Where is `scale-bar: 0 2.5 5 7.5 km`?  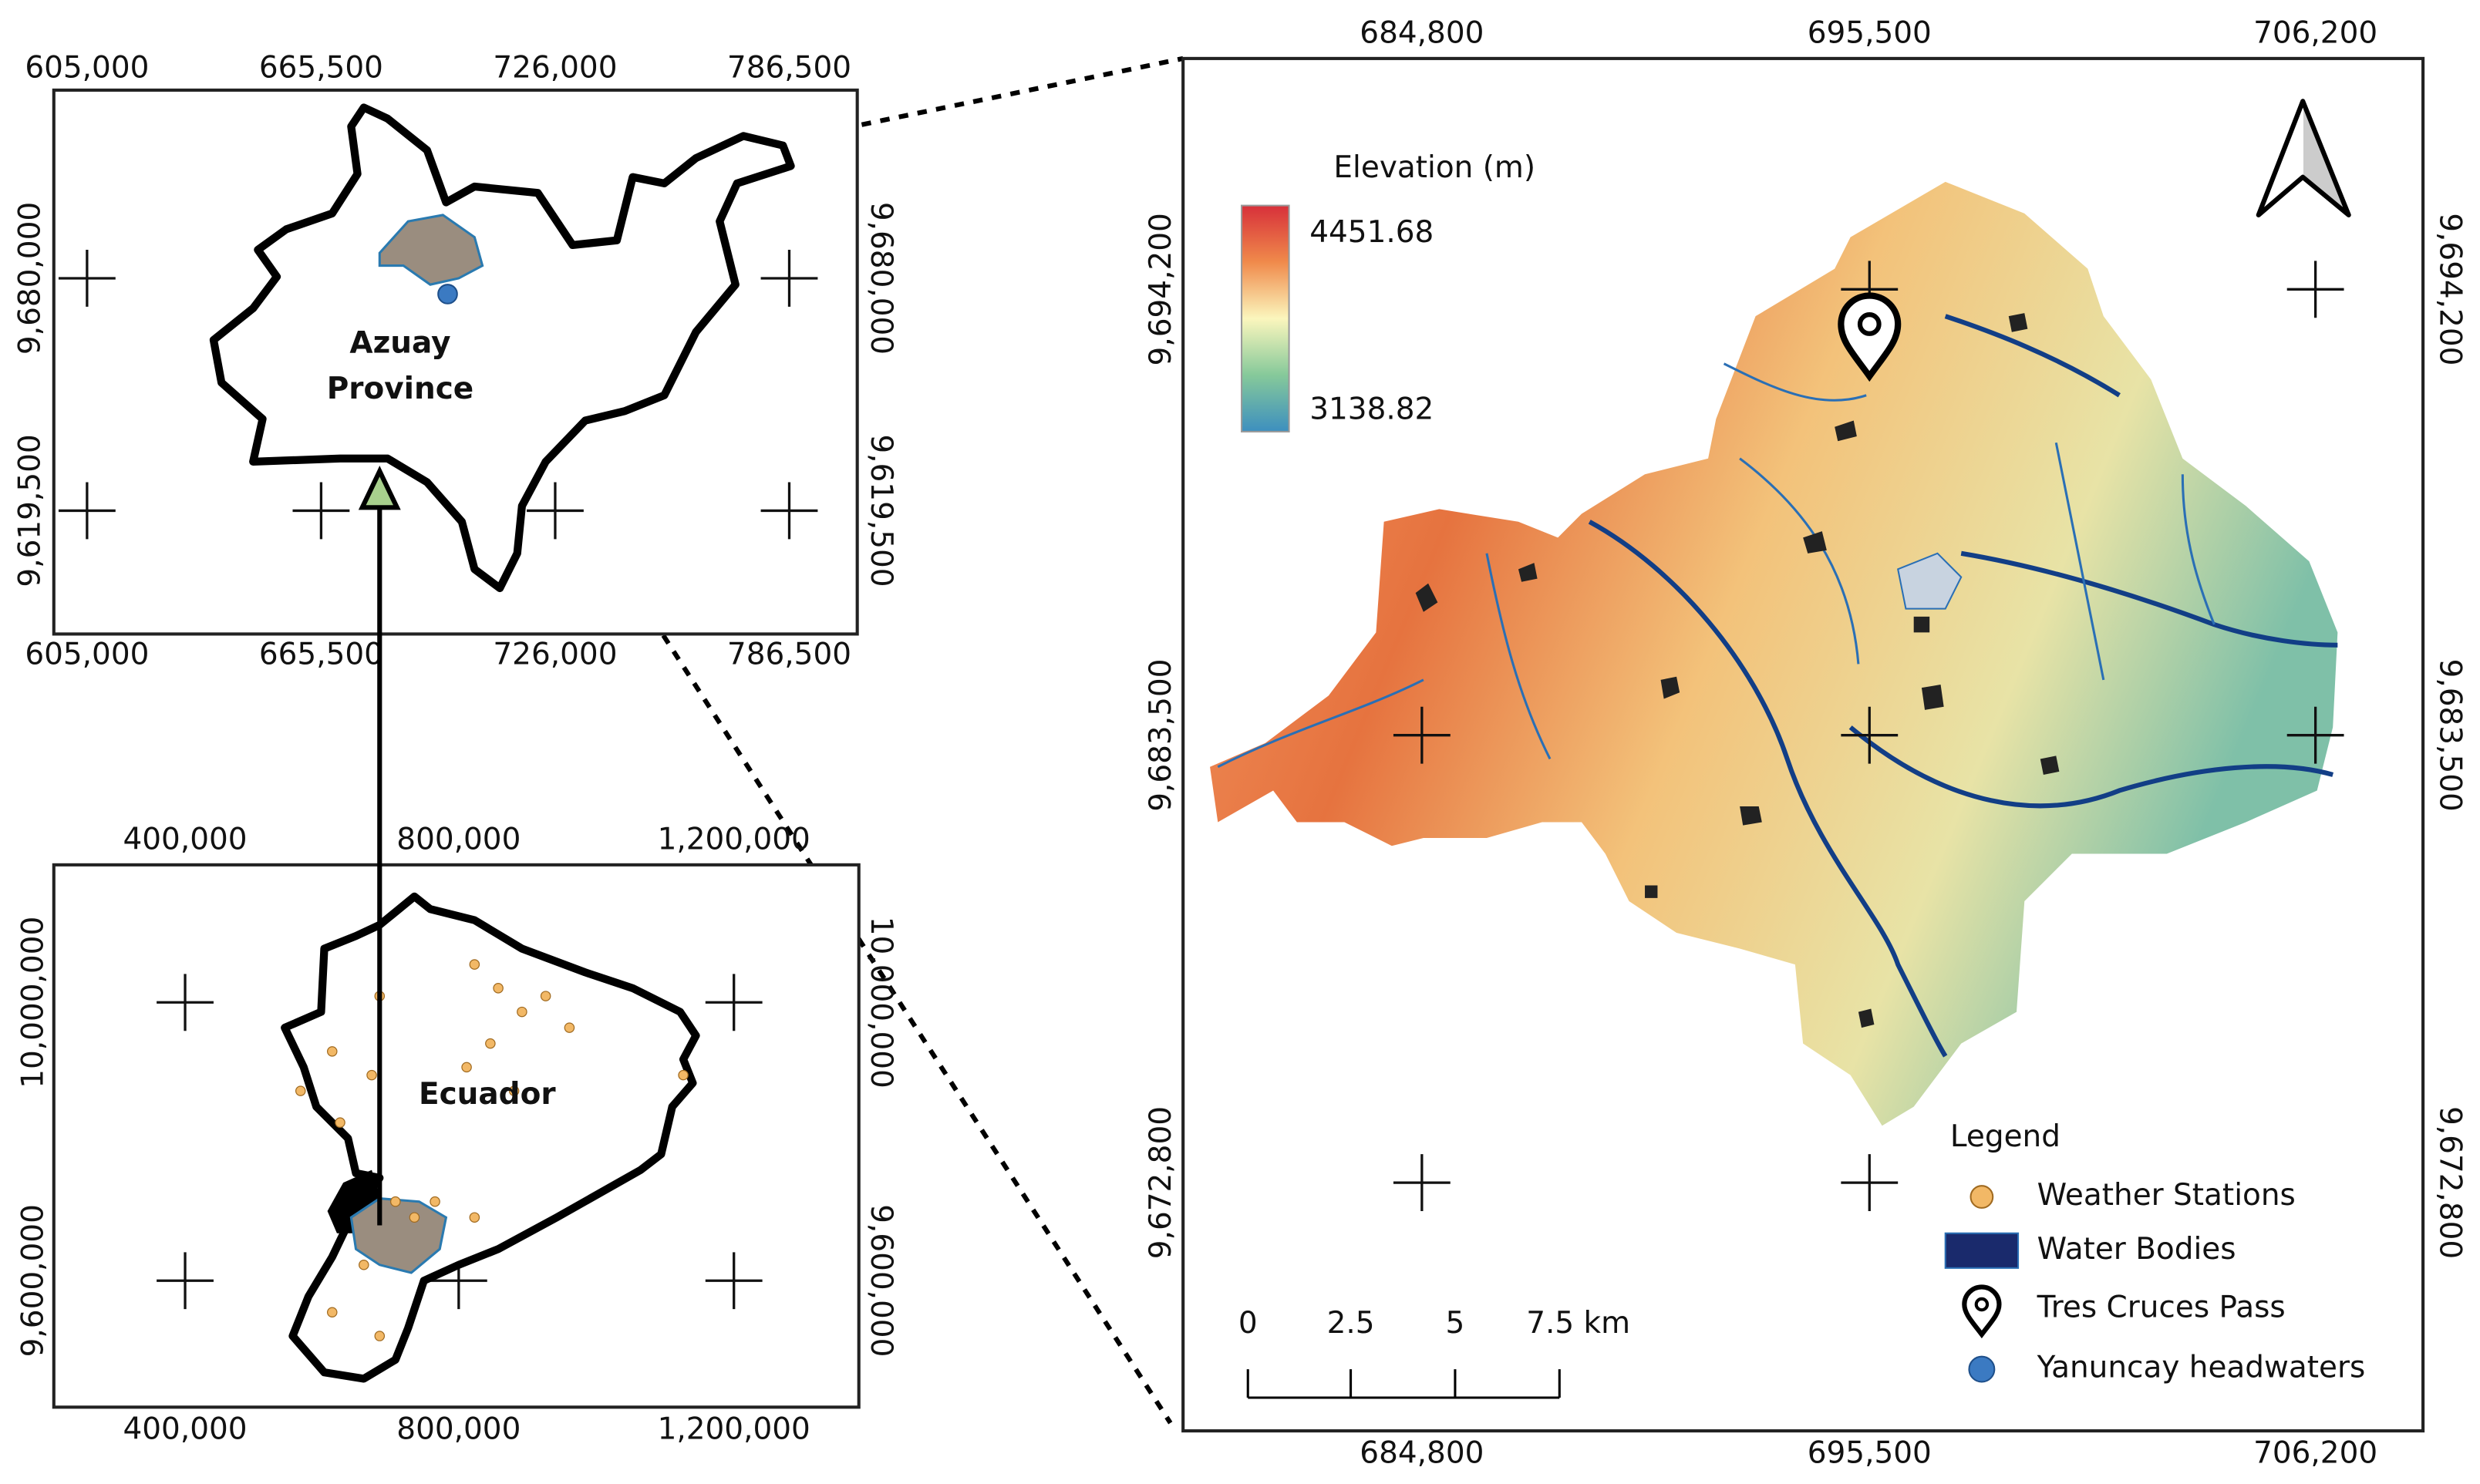 scale-bar: 0 2.5 5 7.5 km is located at coordinates (1434, 1352).